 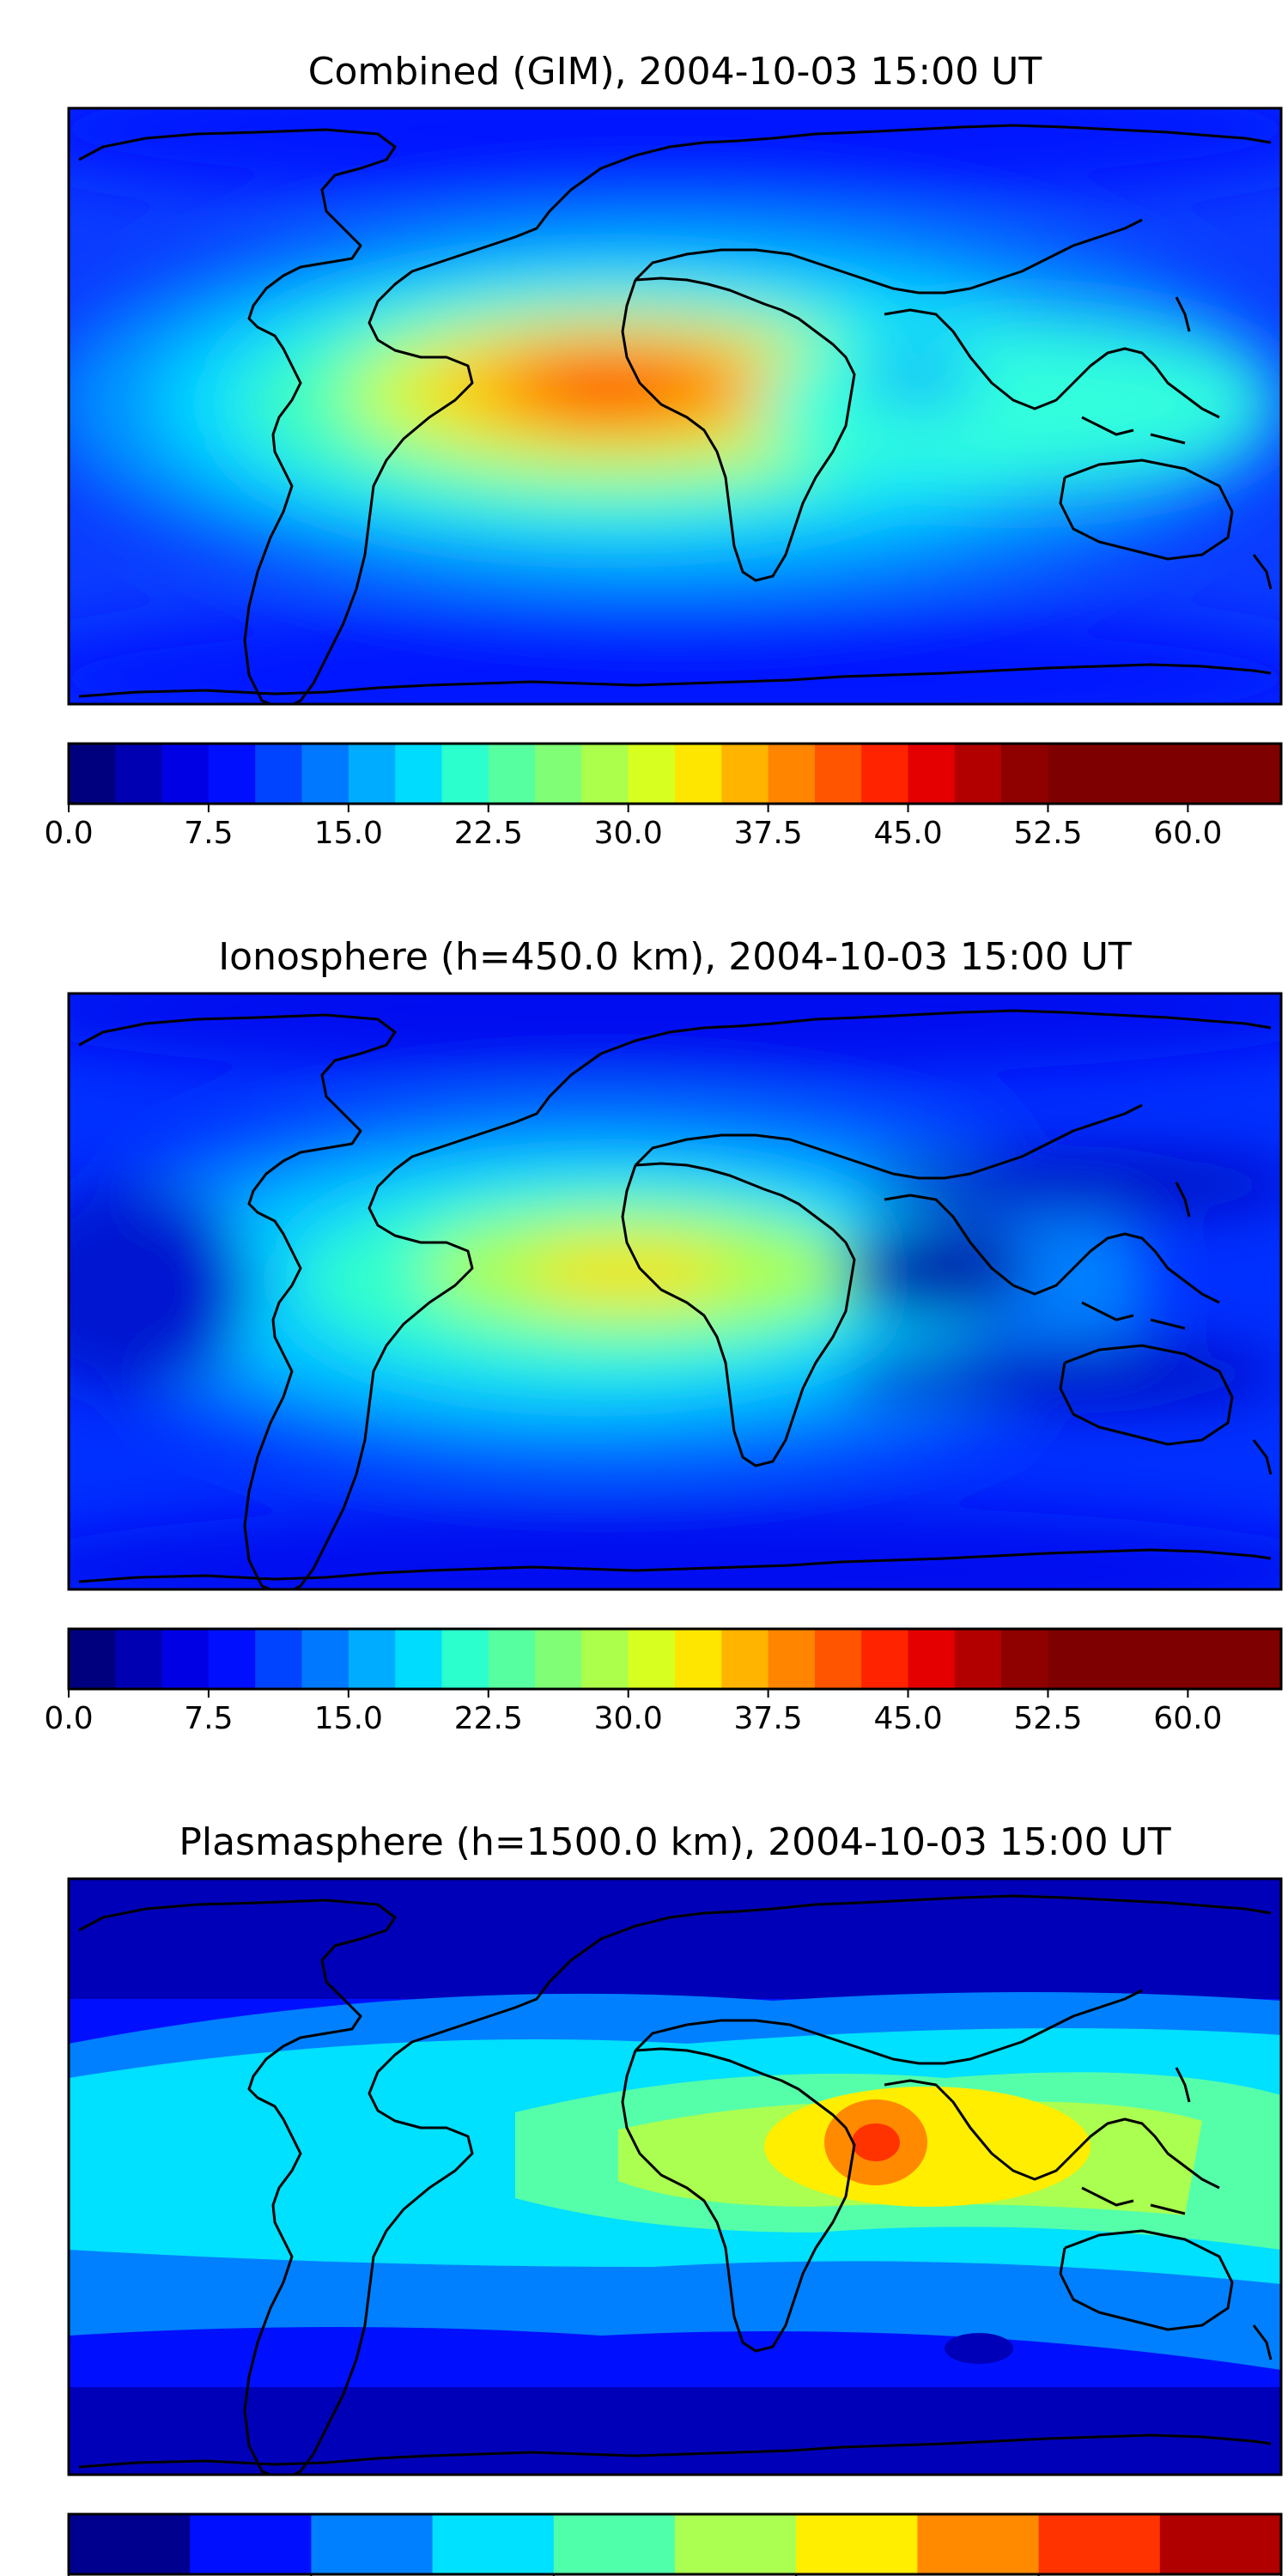 I want to click on colorbar-1-tick-label: 7.5, so click(x=208, y=834).